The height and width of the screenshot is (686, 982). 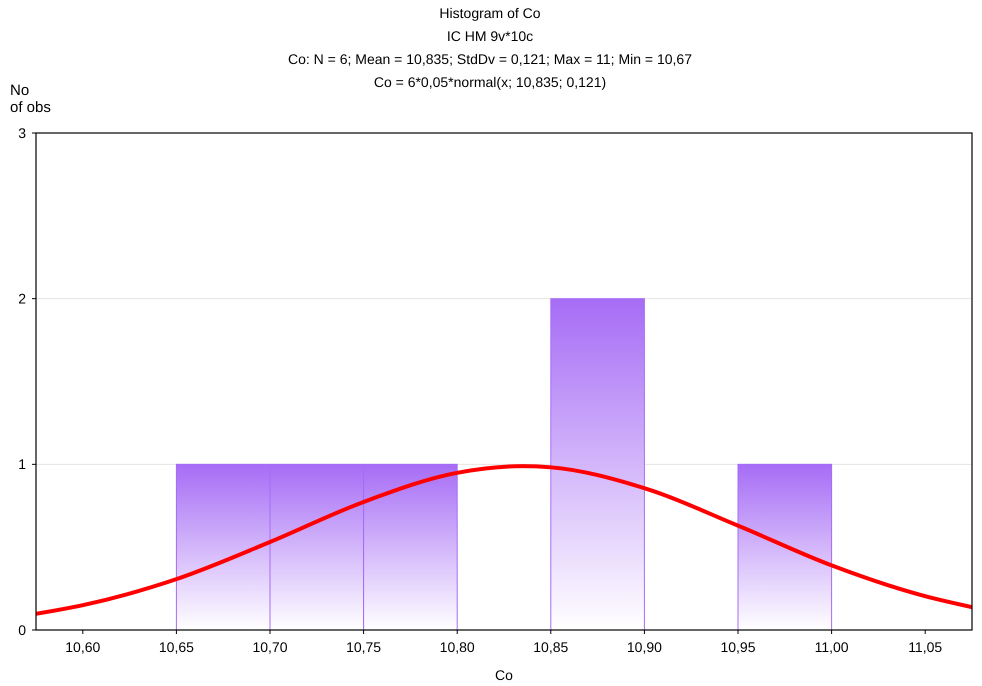 I want to click on chart-subtitle: IC HM 9v*10c, so click(x=490, y=36).